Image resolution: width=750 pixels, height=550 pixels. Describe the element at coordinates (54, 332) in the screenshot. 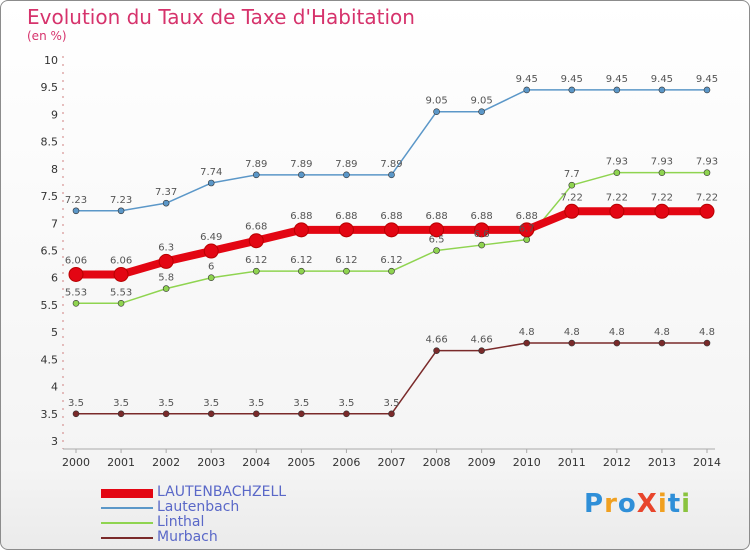

I see `y-tick-label: 5` at that location.